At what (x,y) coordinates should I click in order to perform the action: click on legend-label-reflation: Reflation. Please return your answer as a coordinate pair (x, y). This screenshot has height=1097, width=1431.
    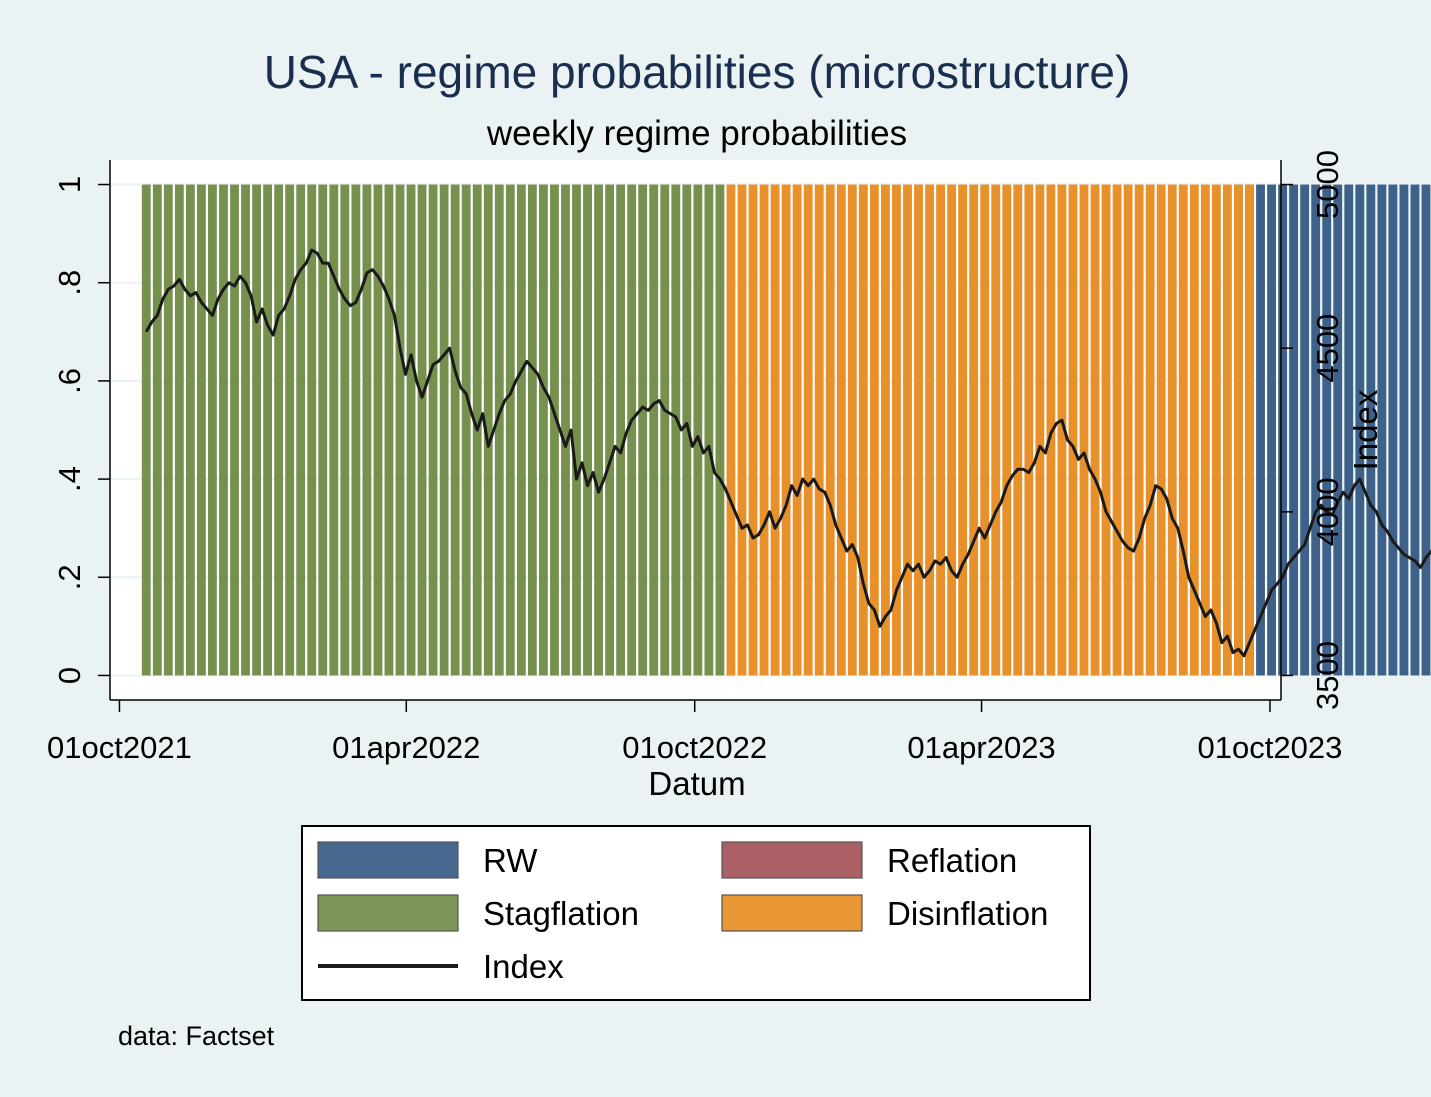
    Looking at the image, I should click on (952, 860).